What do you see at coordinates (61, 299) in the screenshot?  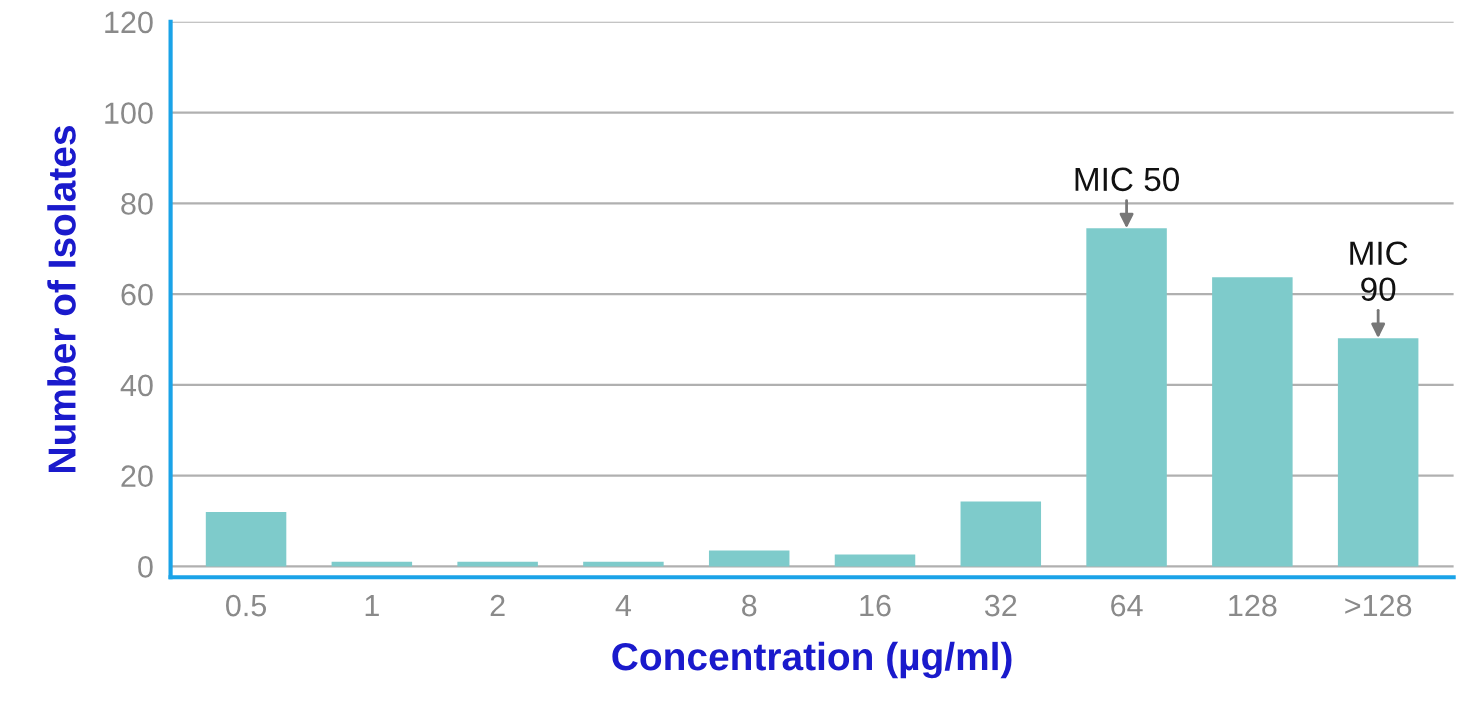 I see `y-axis-title: Number of Isolates` at bounding box center [61, 299].